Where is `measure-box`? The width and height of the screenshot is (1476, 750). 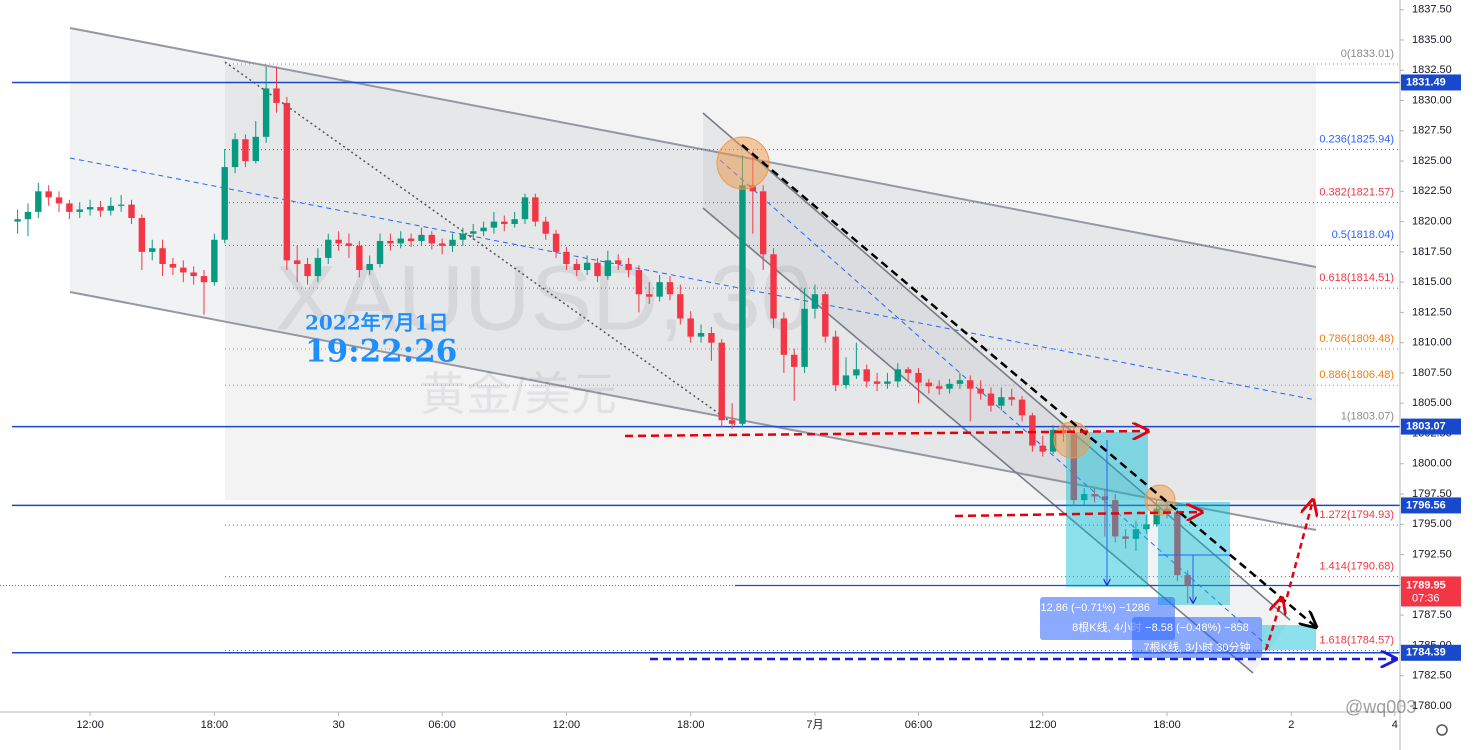
measure-box is located at coordinates (1197, 637).